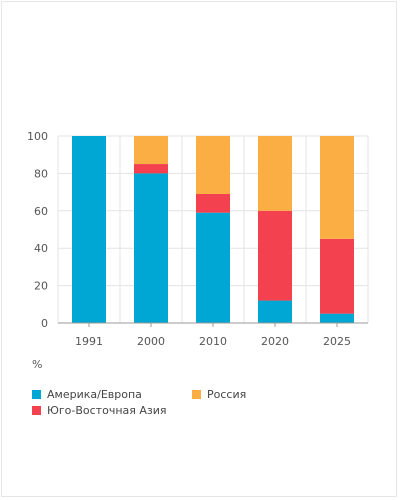  Describe the element at coordinates (89, 341) in the screenshot. I see `x-tick-label: 1991` at that location.